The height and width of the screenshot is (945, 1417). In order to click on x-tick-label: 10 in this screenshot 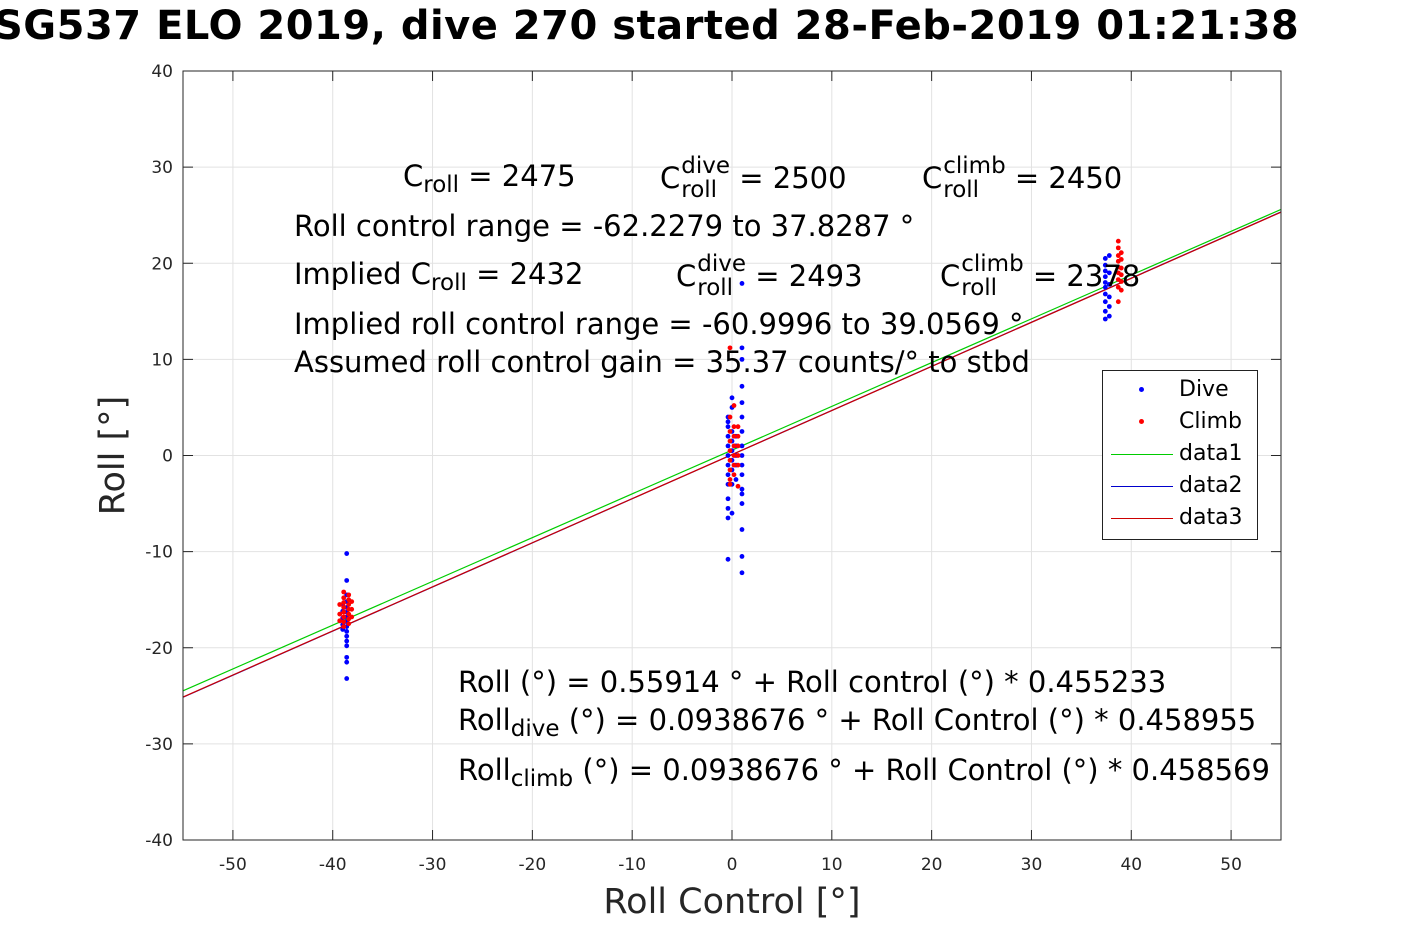, I will do `click(832, 865)`.